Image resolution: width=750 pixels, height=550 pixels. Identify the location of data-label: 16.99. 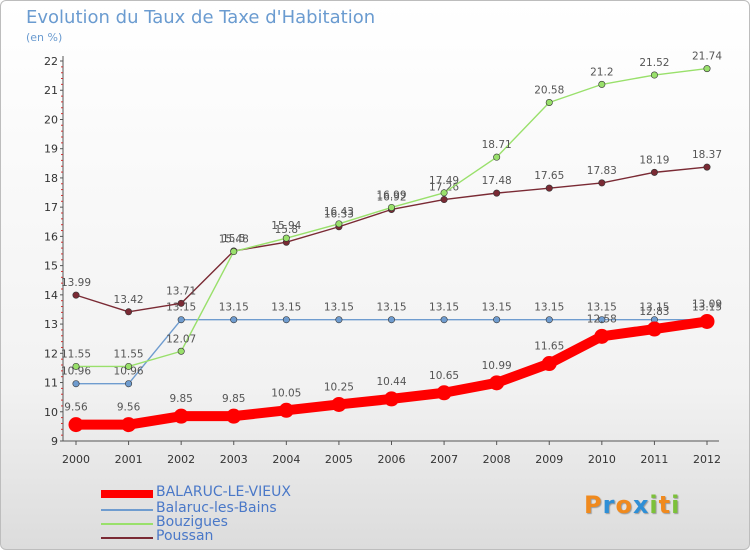
(391, 195).